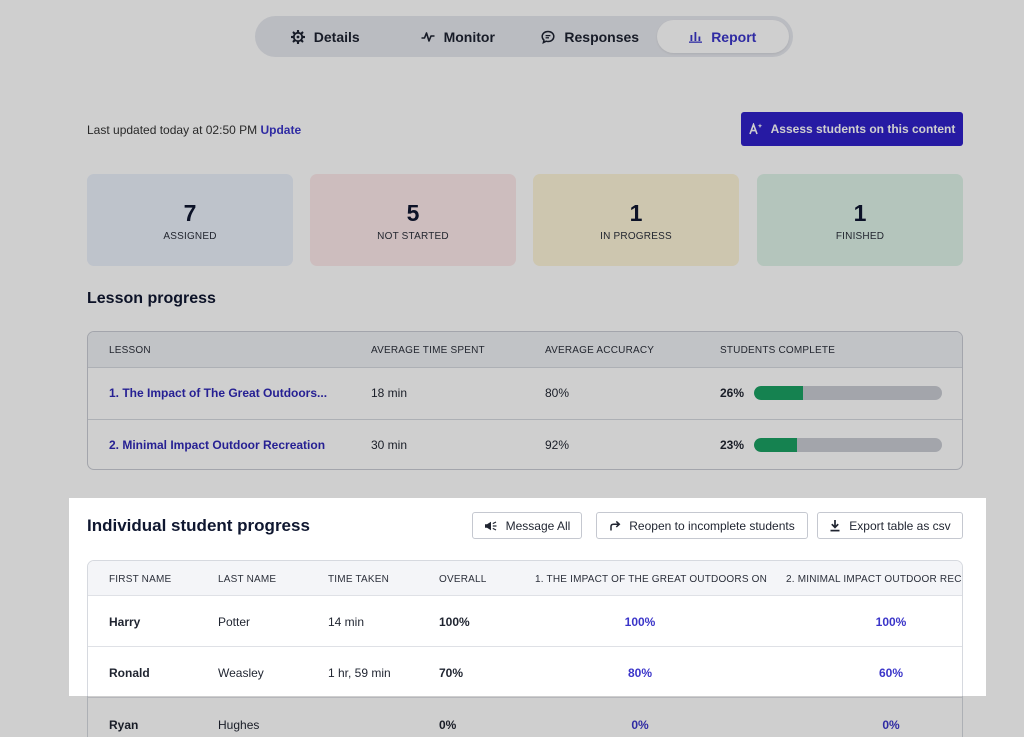 Image resolution: width=1024 pixels, height=737 pixels. Describe the element at coordinates (538, 525) in the screenshot. I see `message-all-label: Message All` at that location.